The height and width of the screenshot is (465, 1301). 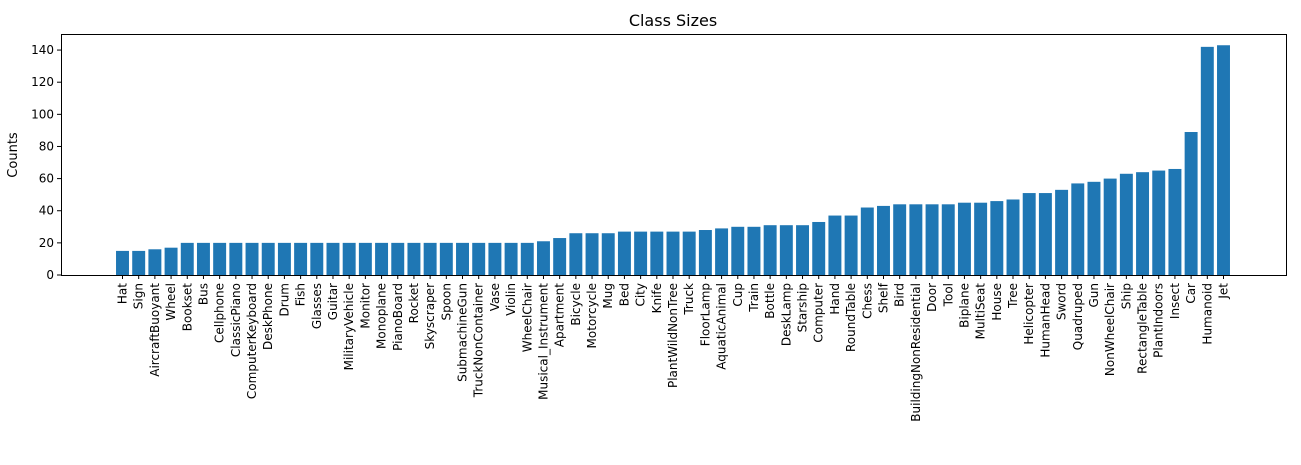 I want to click on bar-HumanHead, so click(x=1045, y=234).